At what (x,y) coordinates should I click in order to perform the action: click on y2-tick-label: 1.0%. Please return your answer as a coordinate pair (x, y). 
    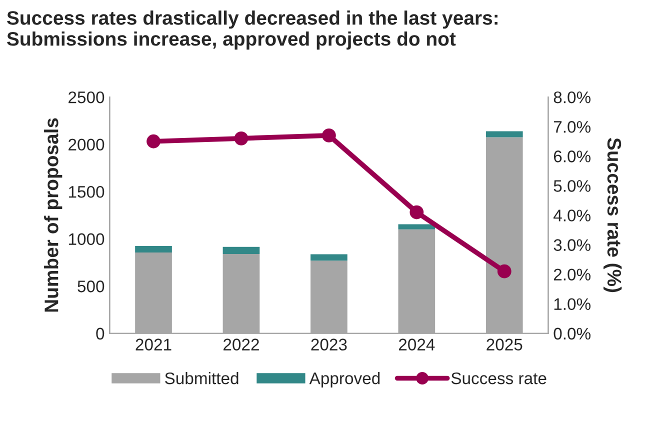
    Looking at the image, I should click on (572, 304).